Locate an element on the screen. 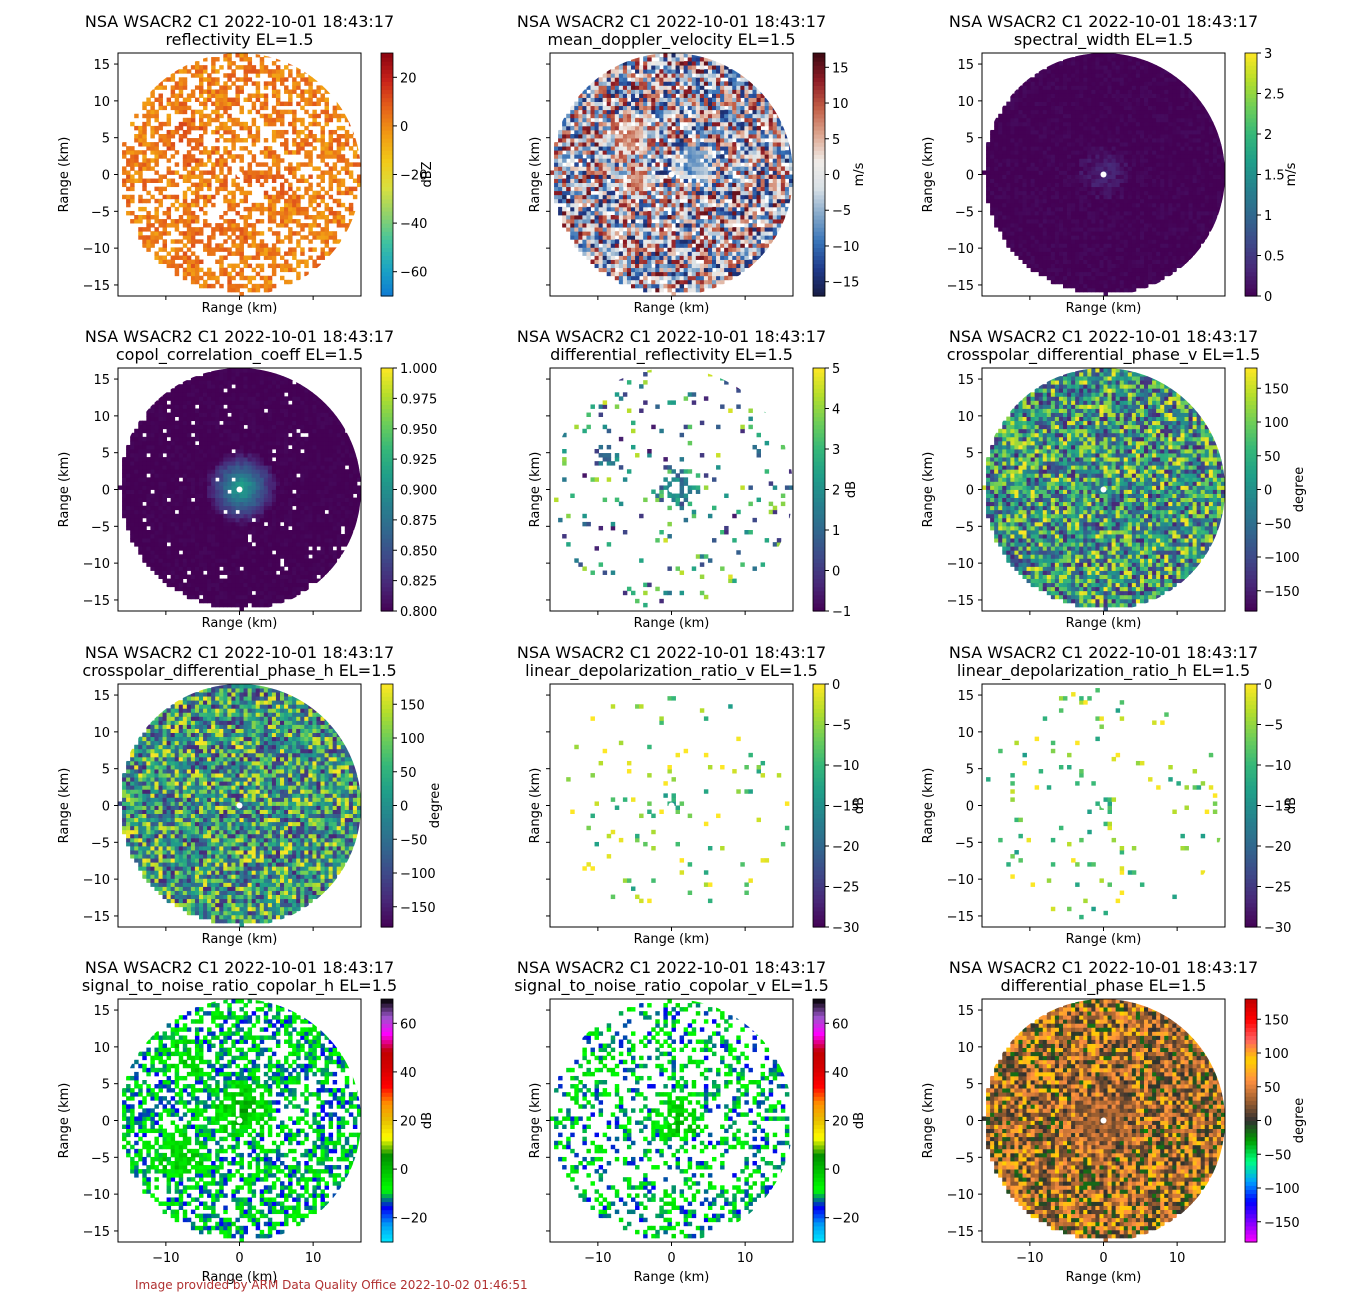 The width and height of the screenshot is (1350, 1300). colorbar-tick-label: −40 is located at coordinates (413, 224).